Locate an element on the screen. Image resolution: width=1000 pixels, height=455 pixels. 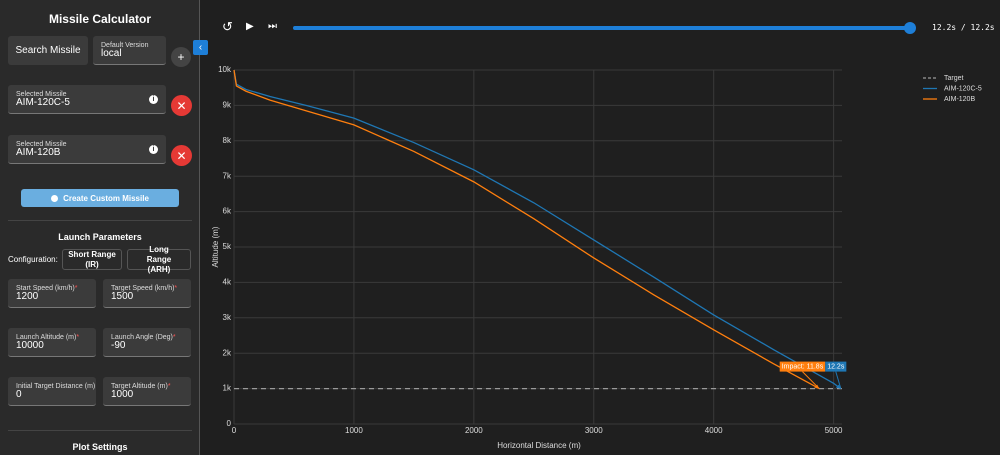
y-tick-label: 8k is located at coordinates (227, 140).